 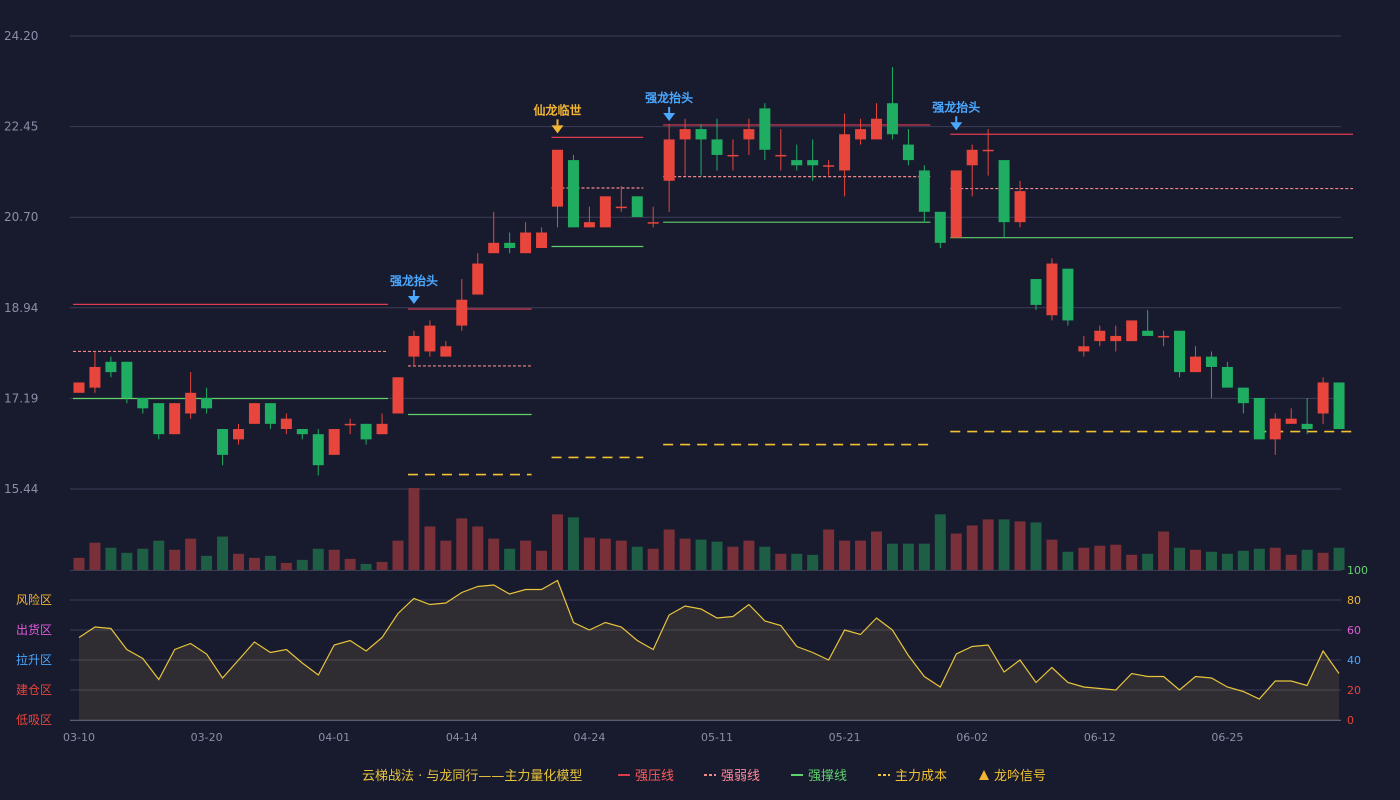 What do you see at coordinates (740, 776) in the screenshot?
I see `legend-item-label: 强弱线` at bounding box center [740, 776].